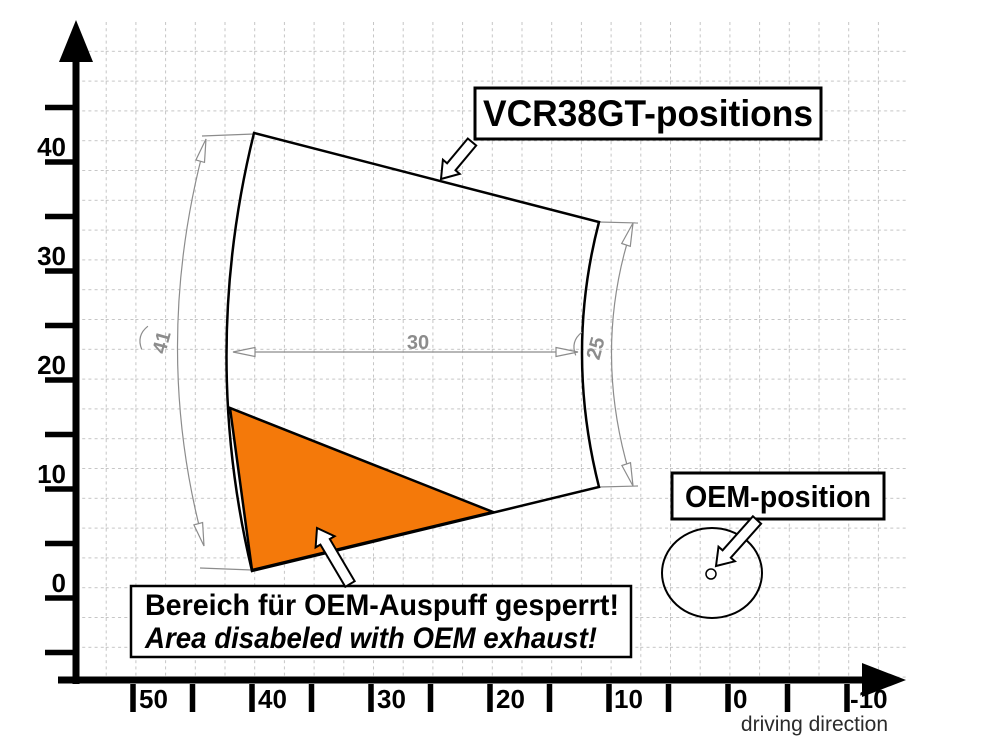  What do you see at coordinates (884, 680) in the screenshot?
I see `x-axis-arrow-icon` at bounding box center [884, 680].